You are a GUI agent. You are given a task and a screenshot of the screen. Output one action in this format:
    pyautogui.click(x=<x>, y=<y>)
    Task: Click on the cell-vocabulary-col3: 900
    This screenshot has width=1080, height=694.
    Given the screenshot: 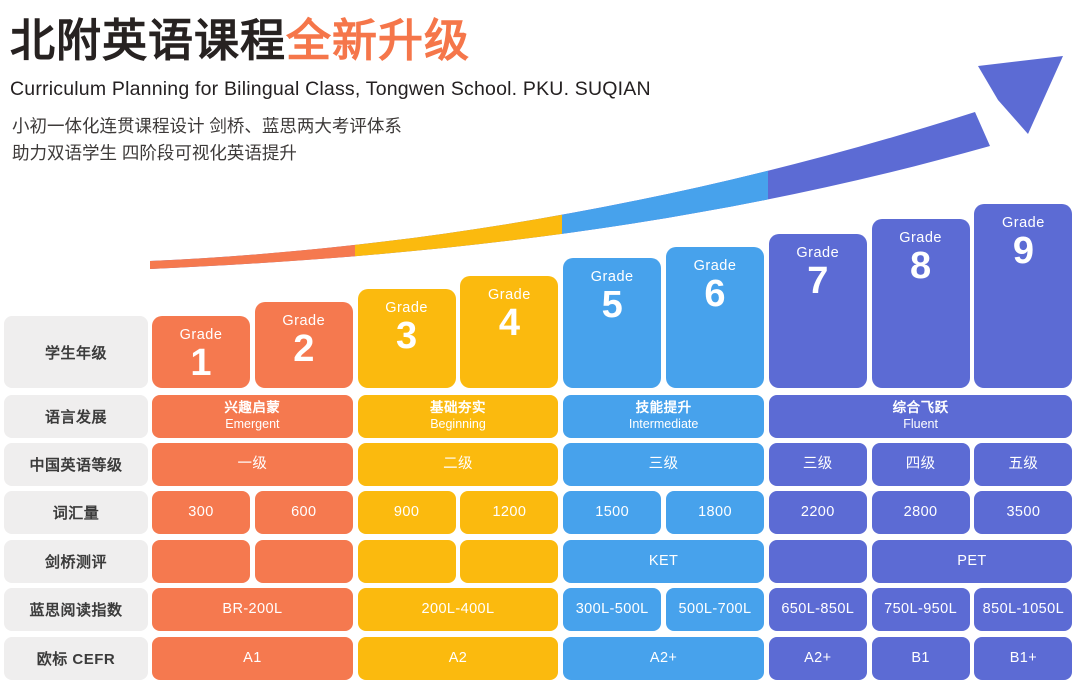 What is the action you would take?
    pyautogui.click(x=406, y=512)
    